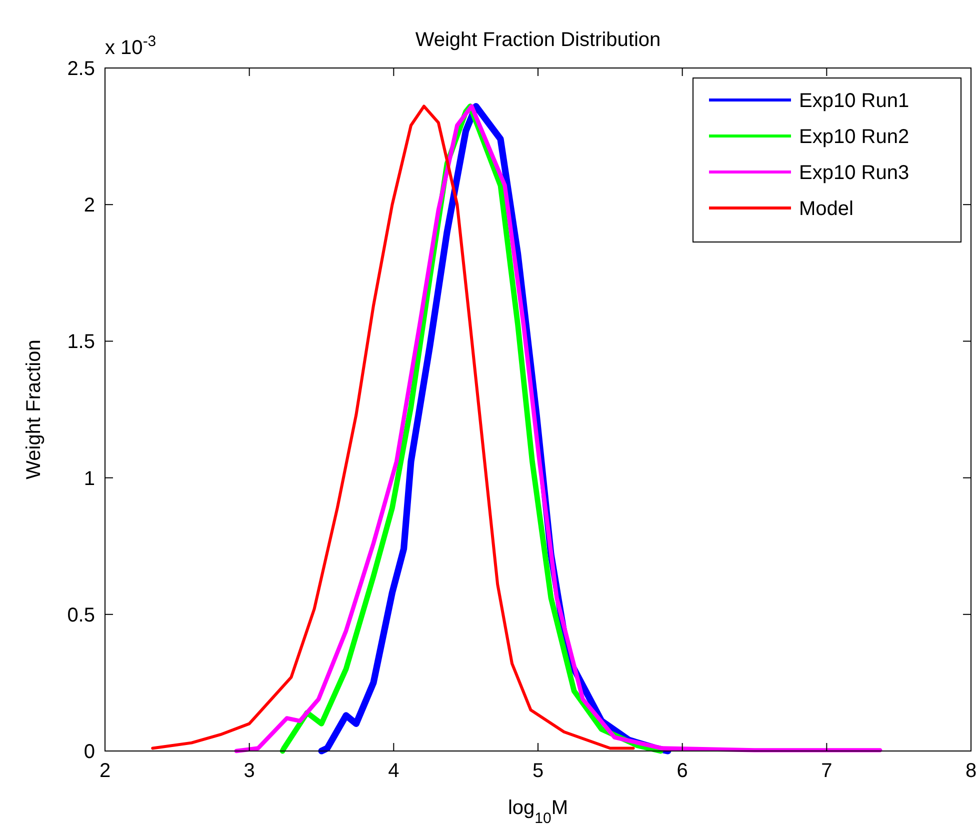  I want to click on y-tick-label: 2.5, so click(81, 69).